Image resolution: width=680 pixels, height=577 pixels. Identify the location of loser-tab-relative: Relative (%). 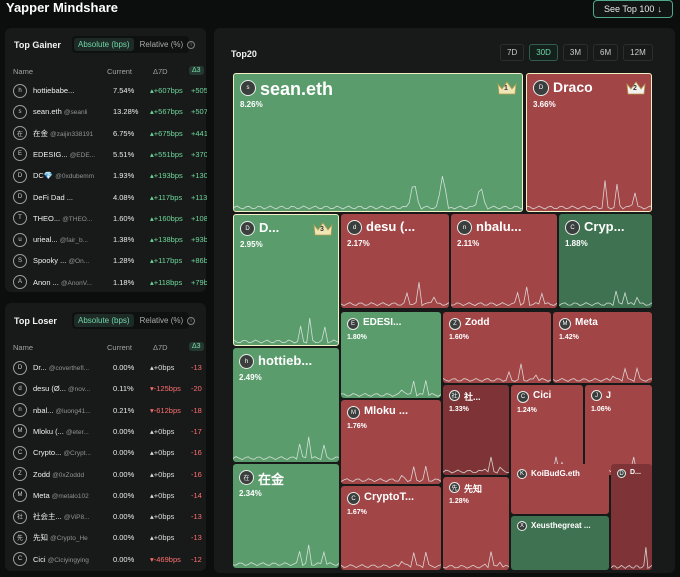
(161, 320).